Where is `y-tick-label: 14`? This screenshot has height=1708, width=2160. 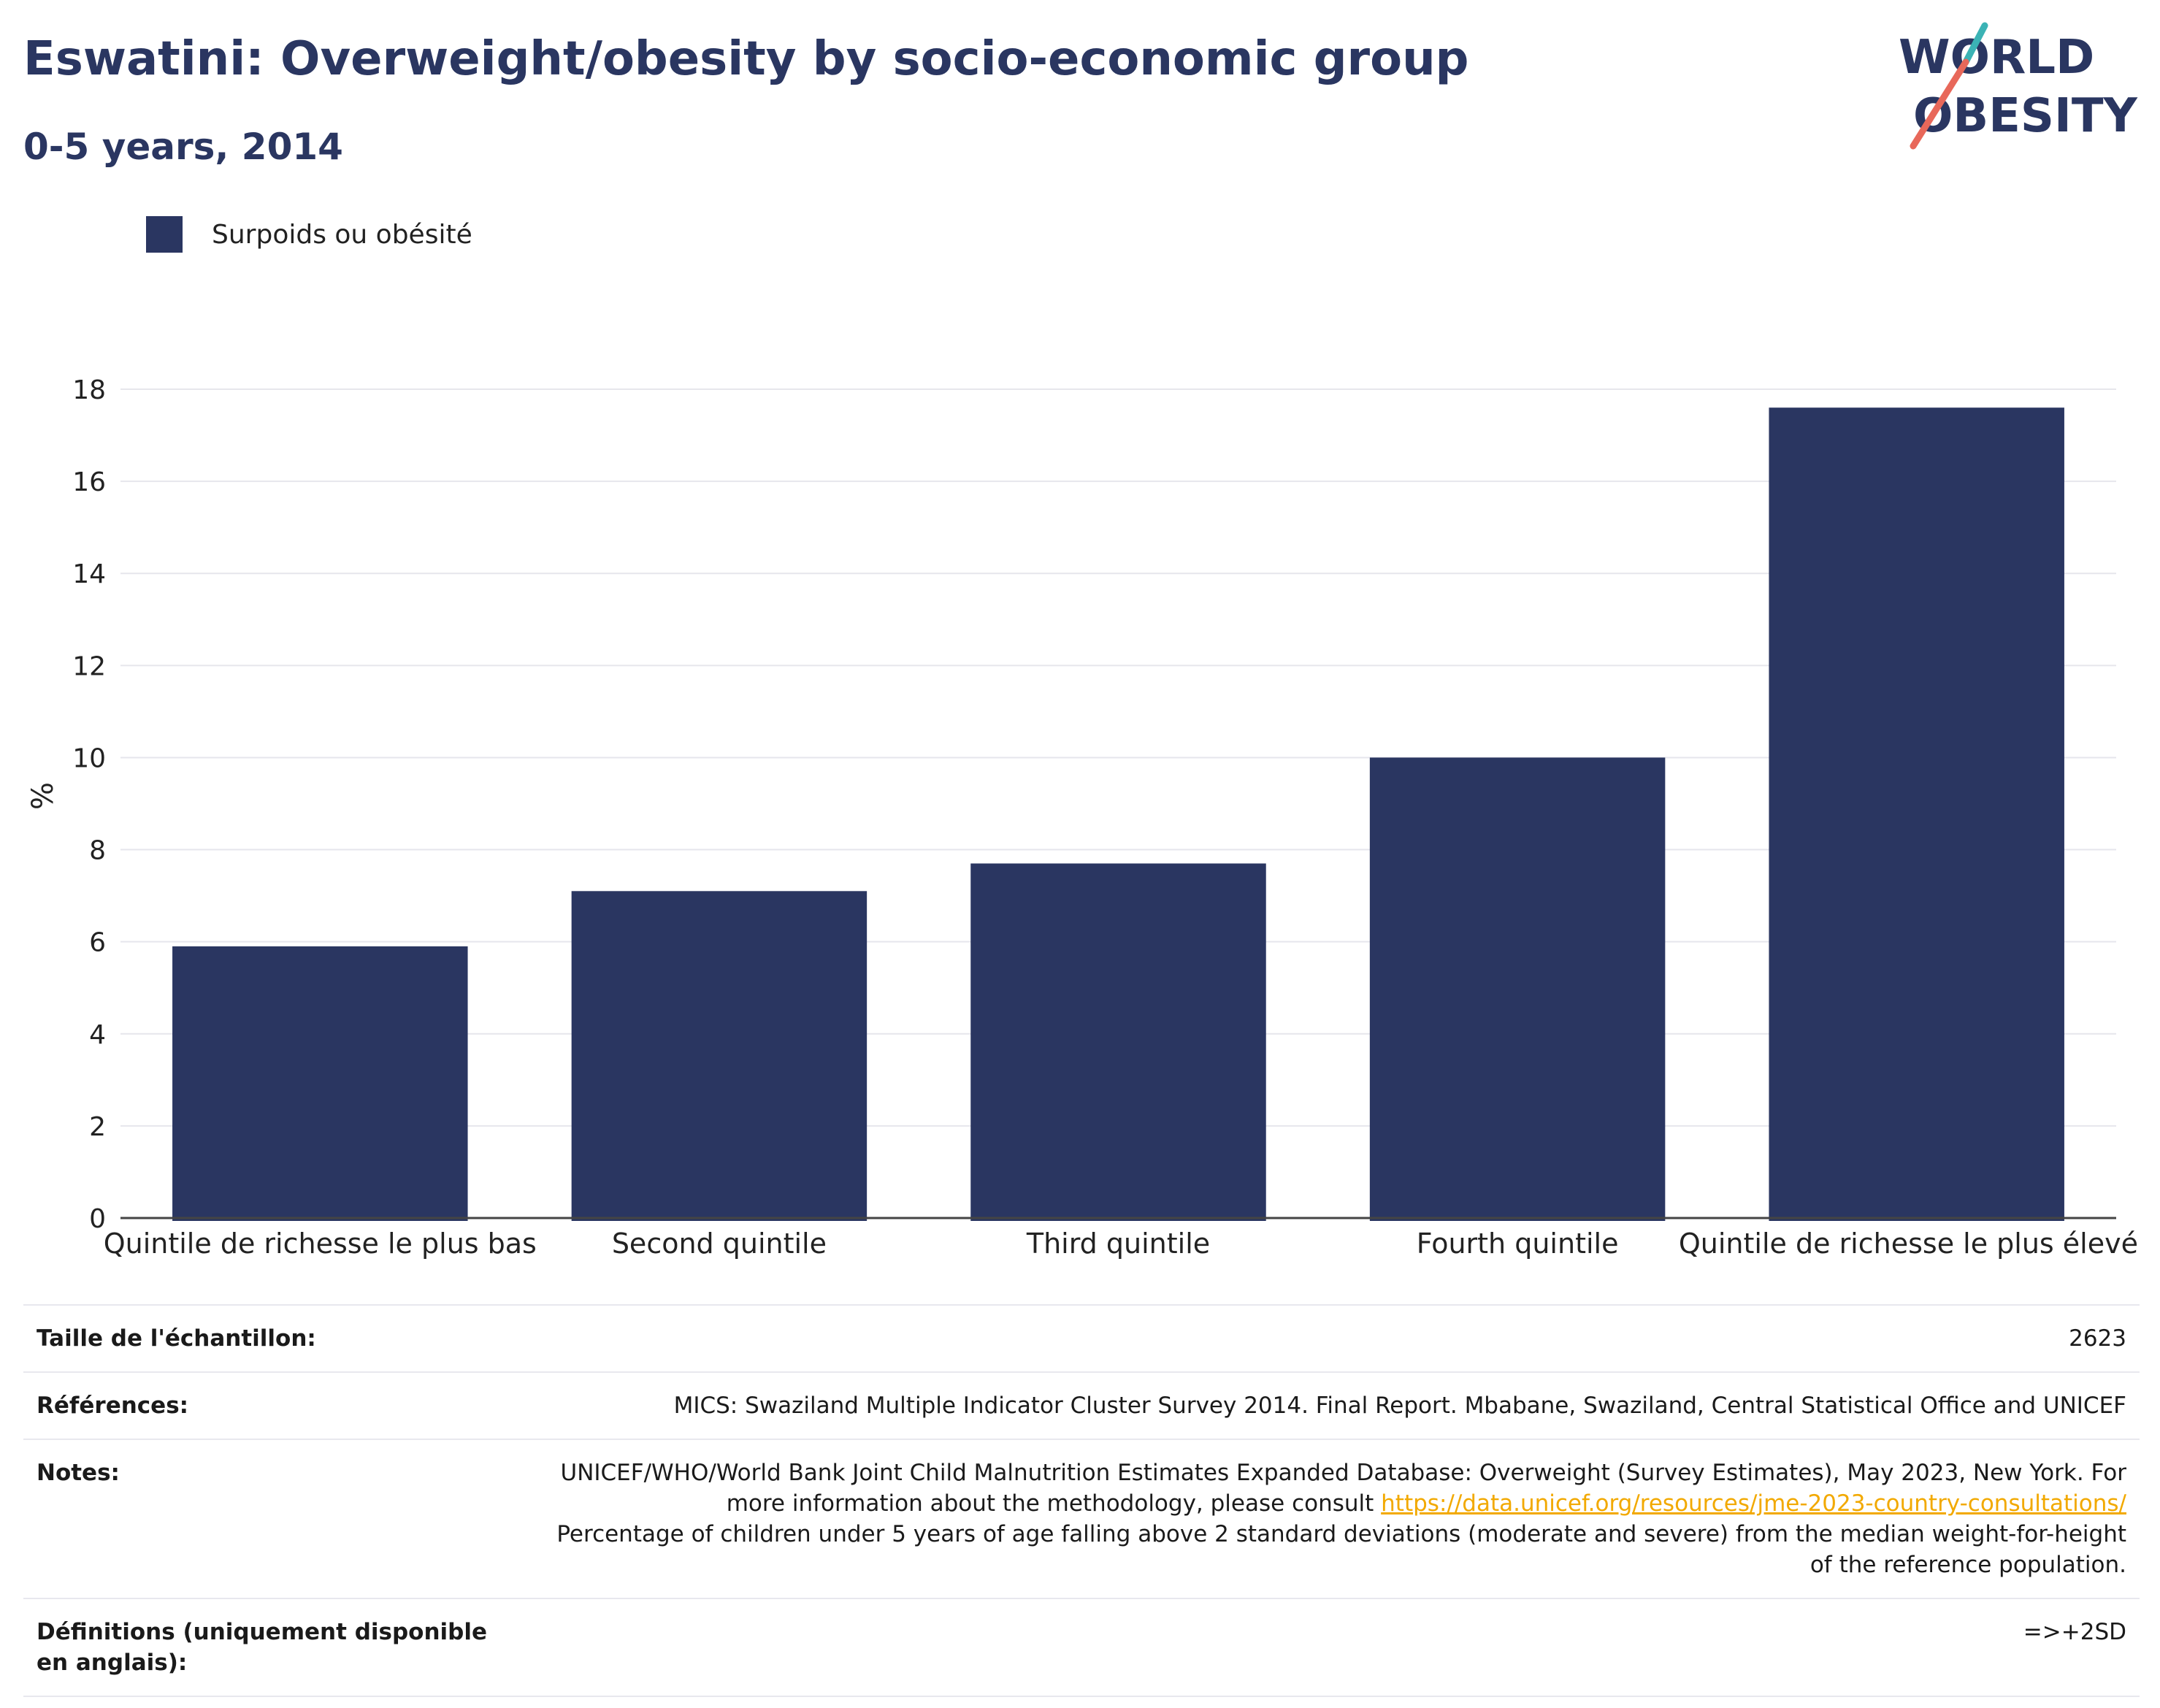
y-tick-label: 14 is located at coordinates (89, 574).